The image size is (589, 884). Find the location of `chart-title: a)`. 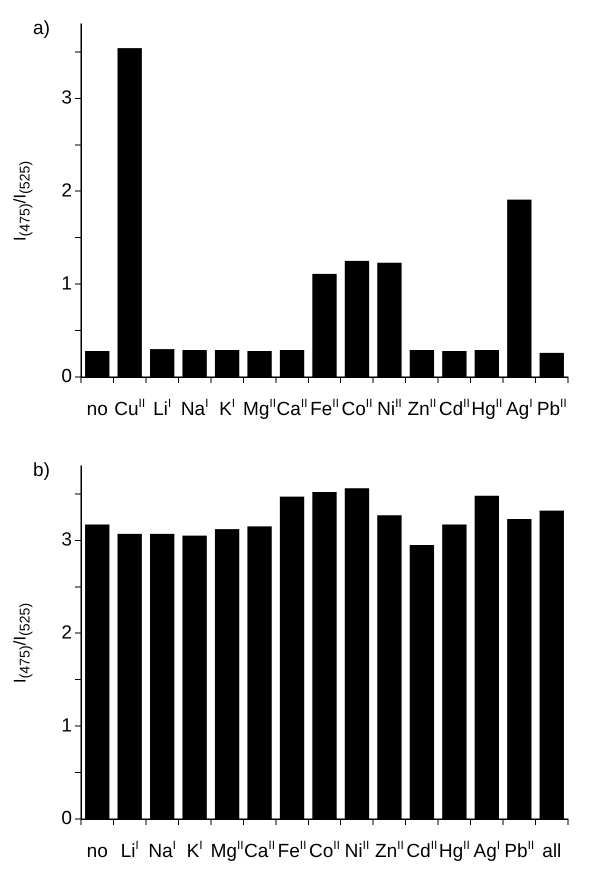

chart-title: a) is located at coordinates (41, 29).